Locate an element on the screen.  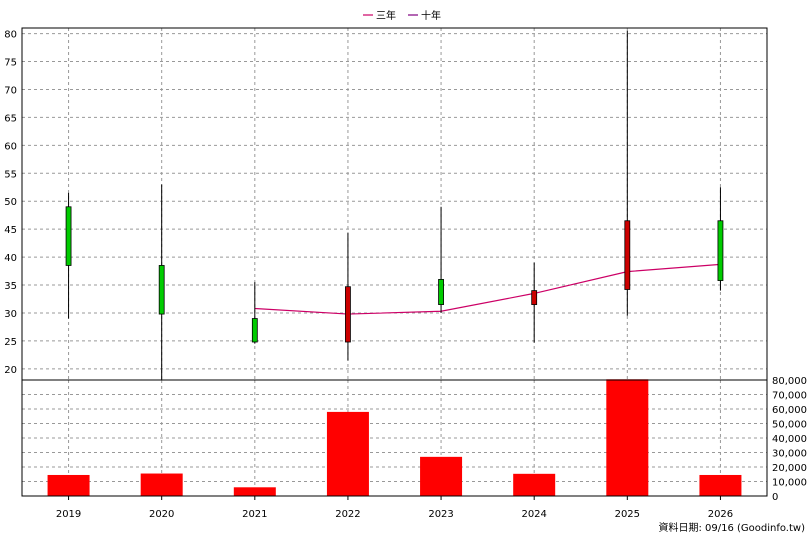
year-tick-label: 2022 is located at coordinates (347, 514).